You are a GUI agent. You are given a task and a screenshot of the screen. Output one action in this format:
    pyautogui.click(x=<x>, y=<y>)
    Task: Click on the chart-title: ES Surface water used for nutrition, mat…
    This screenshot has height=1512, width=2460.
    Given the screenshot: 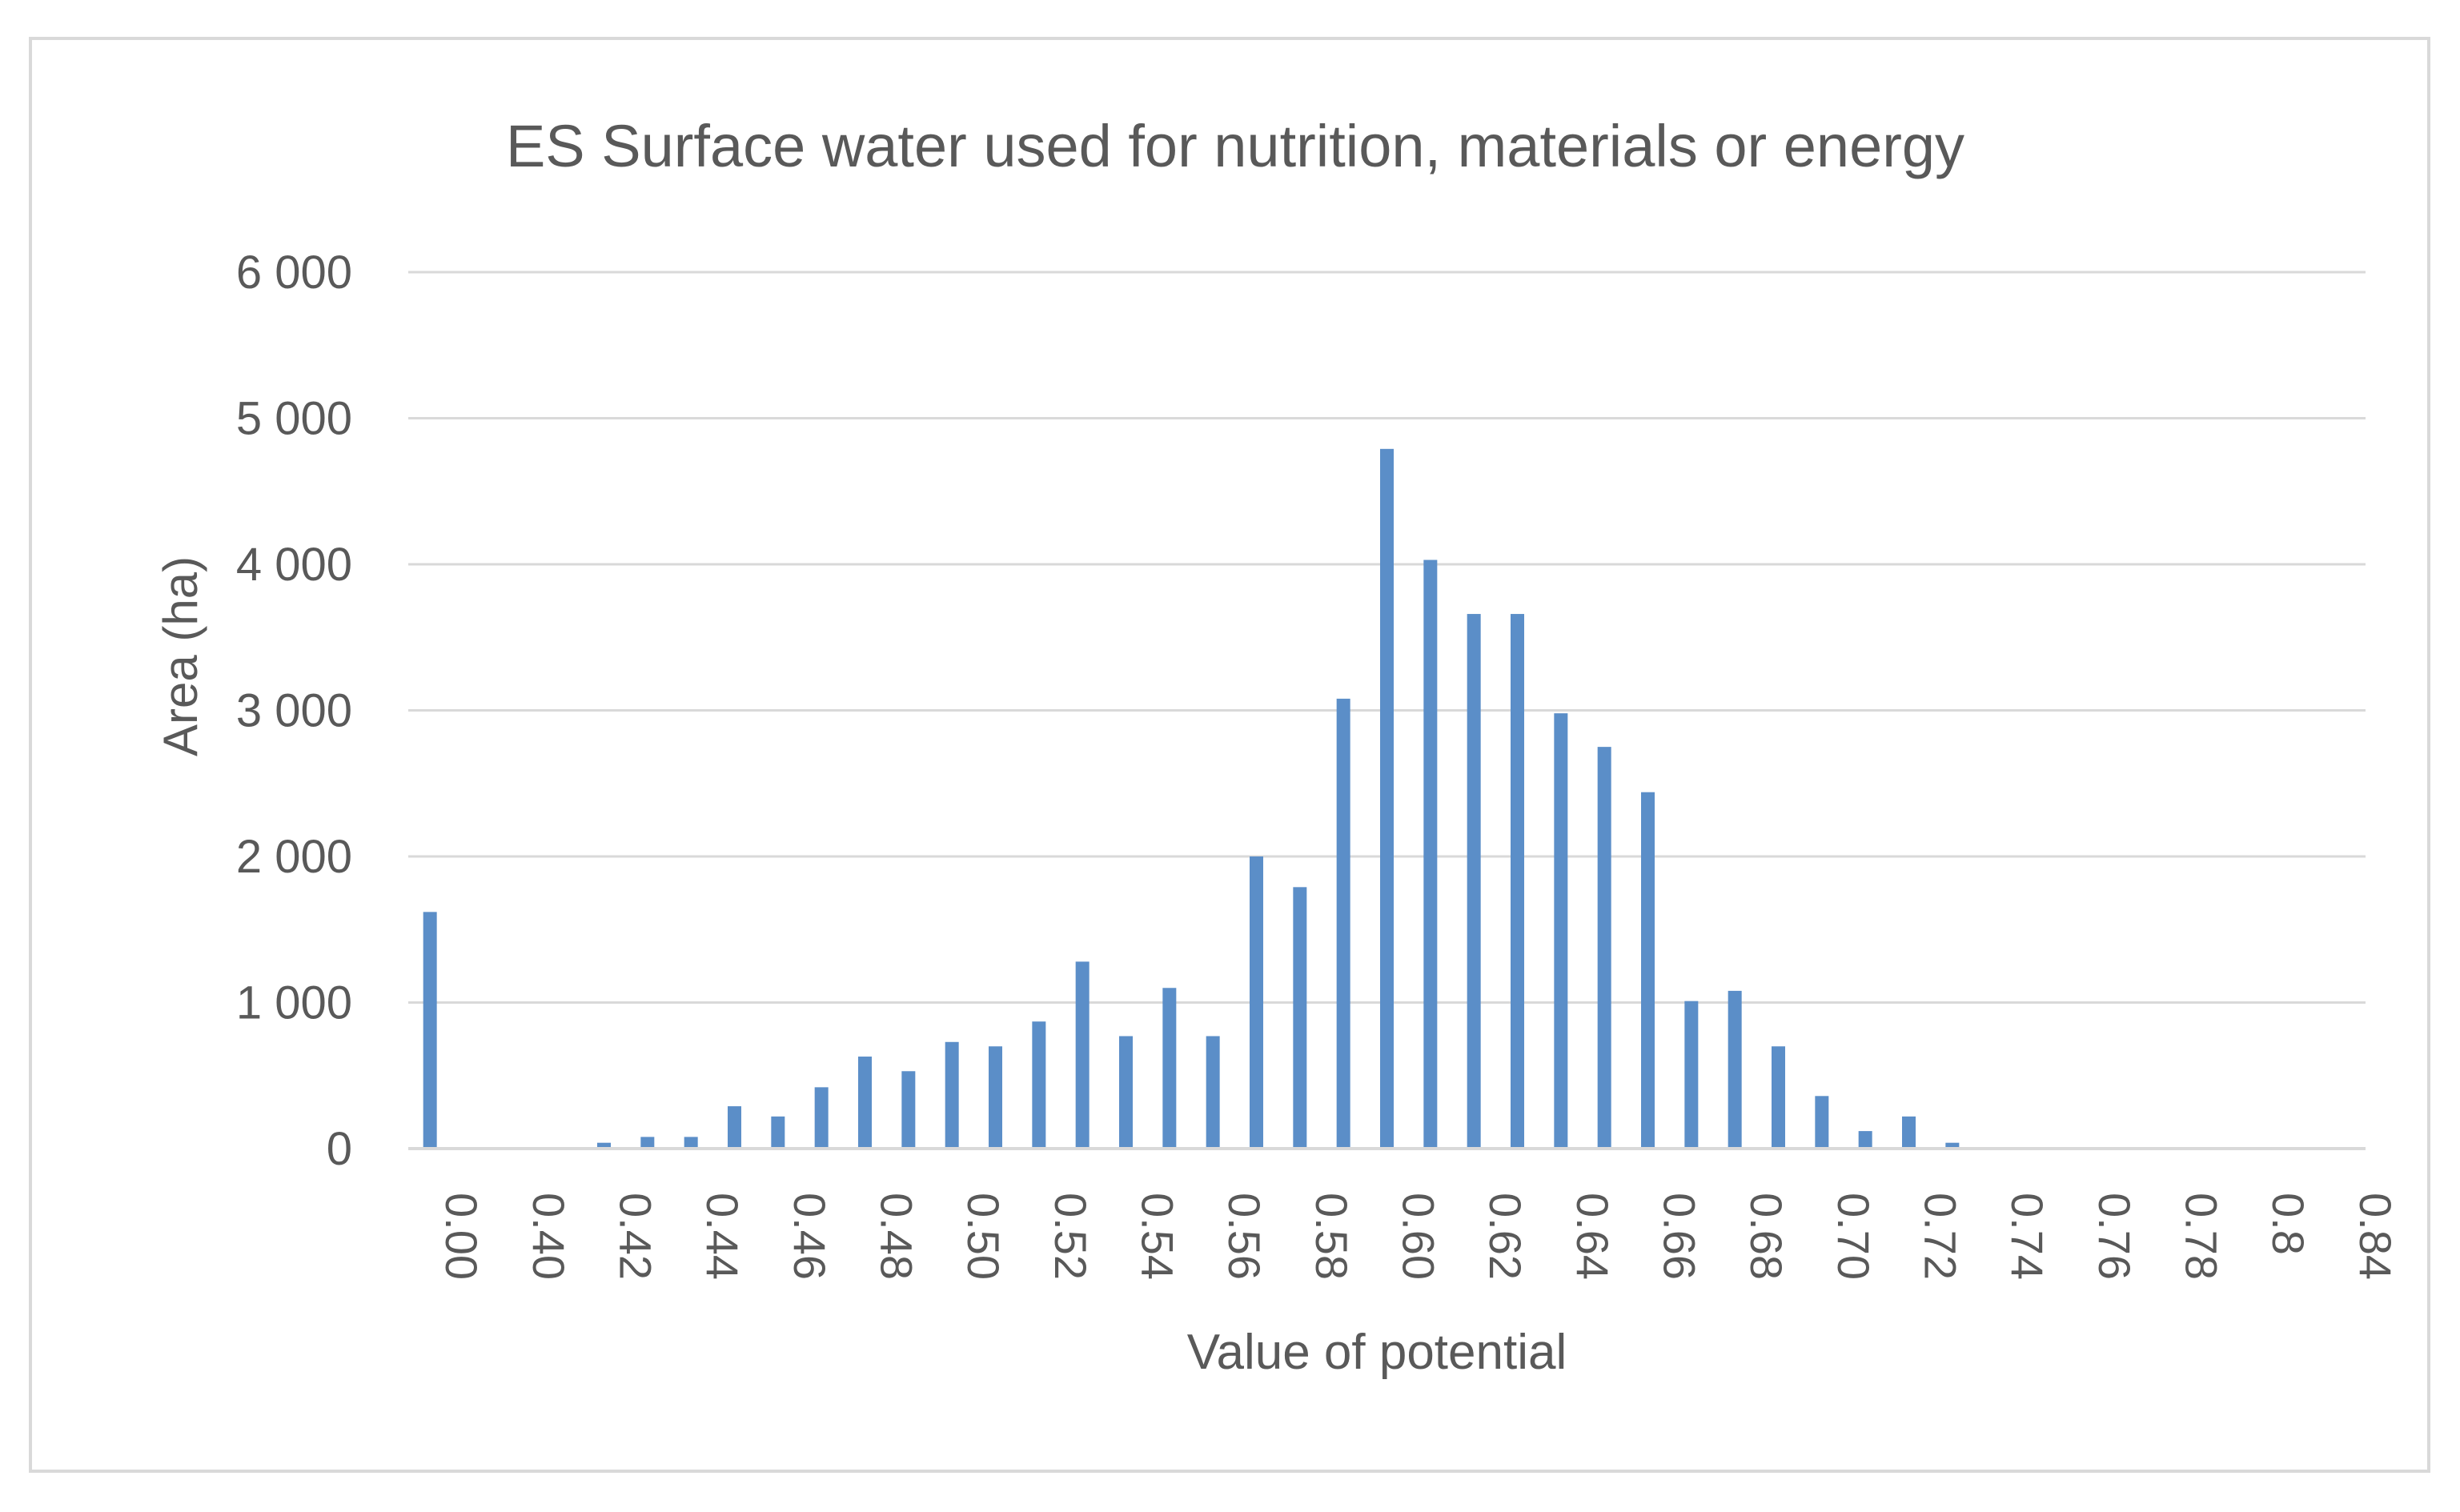 What is the action you would take?
    pyautogui.click(x=1235, y=146)
    